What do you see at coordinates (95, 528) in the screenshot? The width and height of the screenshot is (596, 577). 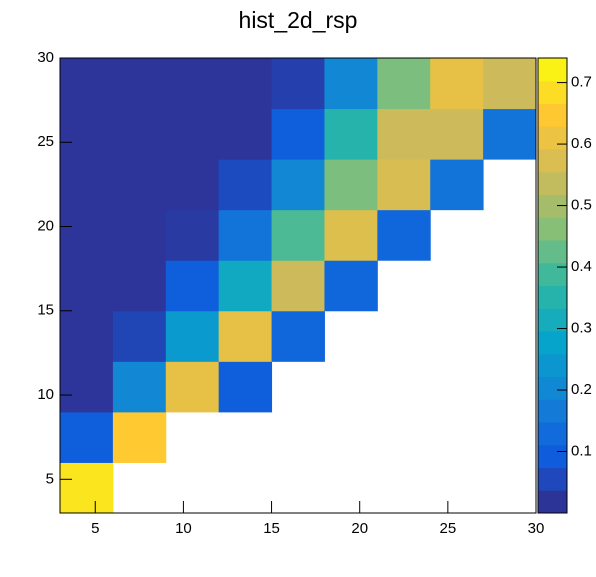 I see `x-tick-label: 5` at bounding box center [95, 528].